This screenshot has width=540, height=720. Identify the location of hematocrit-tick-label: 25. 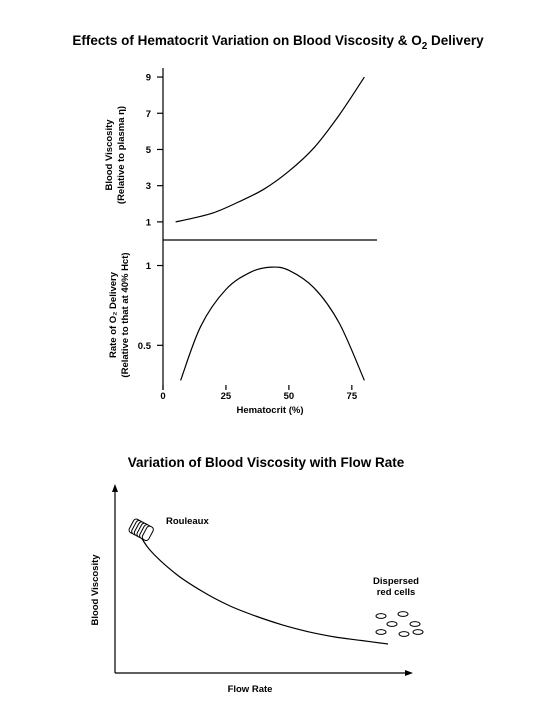
(226, 396).